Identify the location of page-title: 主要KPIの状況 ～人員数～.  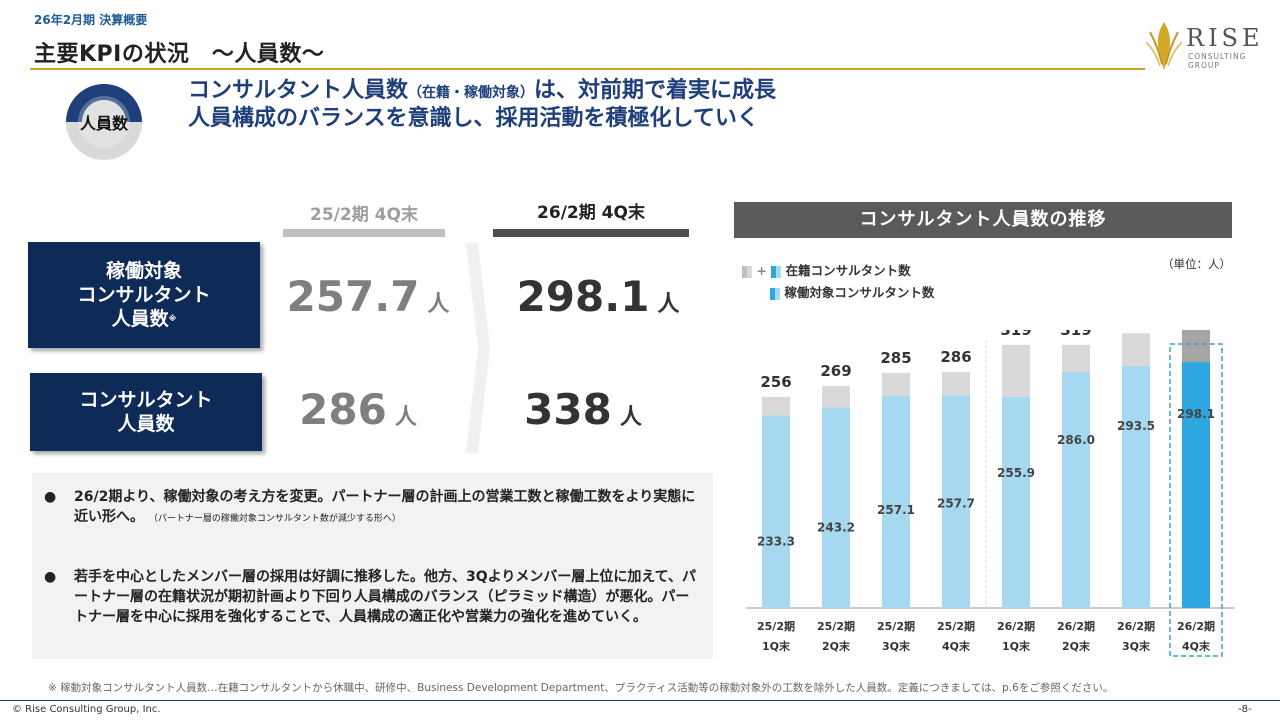
(179, 54).